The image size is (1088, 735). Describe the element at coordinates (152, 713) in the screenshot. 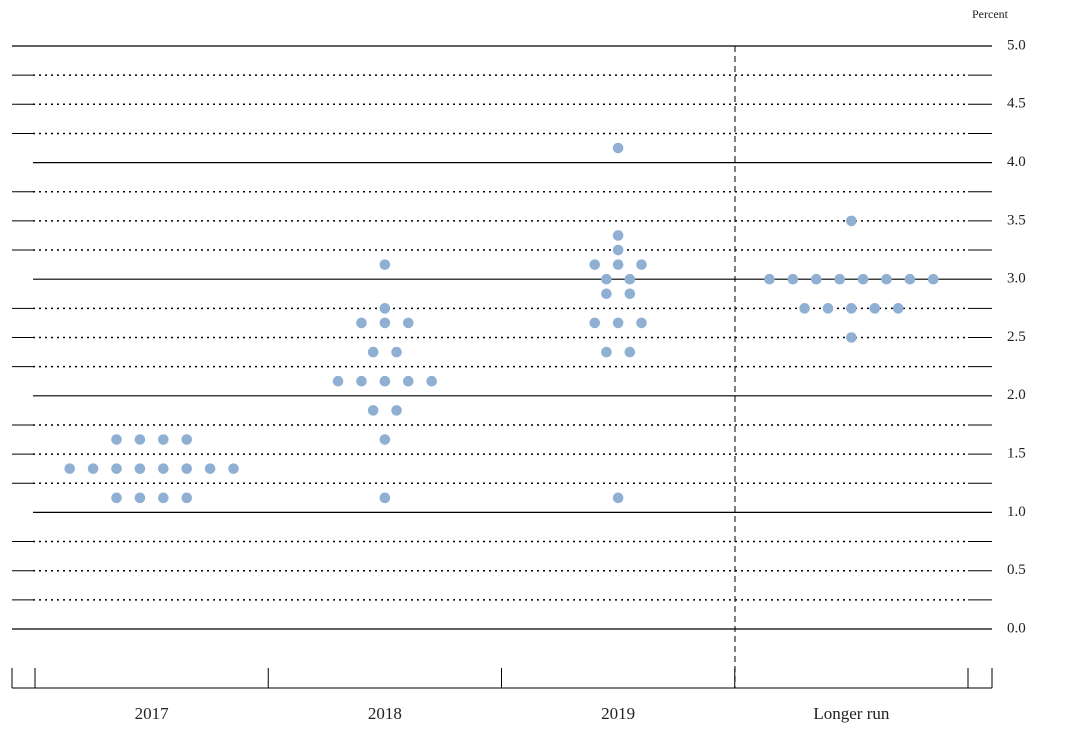

I see `x-tick-label: 2017` at that location.